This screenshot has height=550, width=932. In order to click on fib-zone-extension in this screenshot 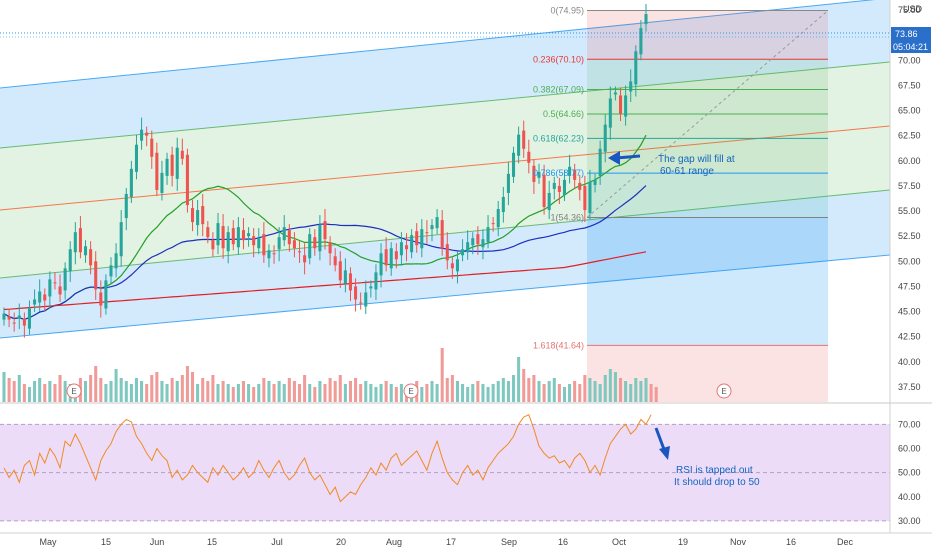, I will do `click(707, 373)`.